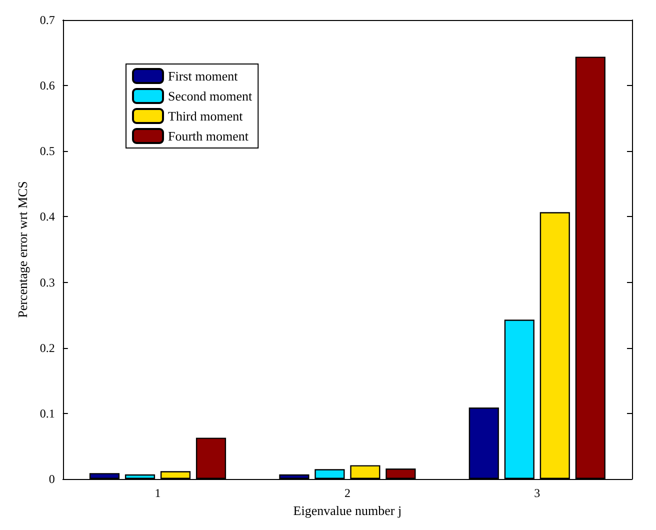 Image resolution: width=656 pixels, height=530 pixels. Describe the element at coordinates (203, 76) in the screenshot. I see `legend-label: First moment` at that location.